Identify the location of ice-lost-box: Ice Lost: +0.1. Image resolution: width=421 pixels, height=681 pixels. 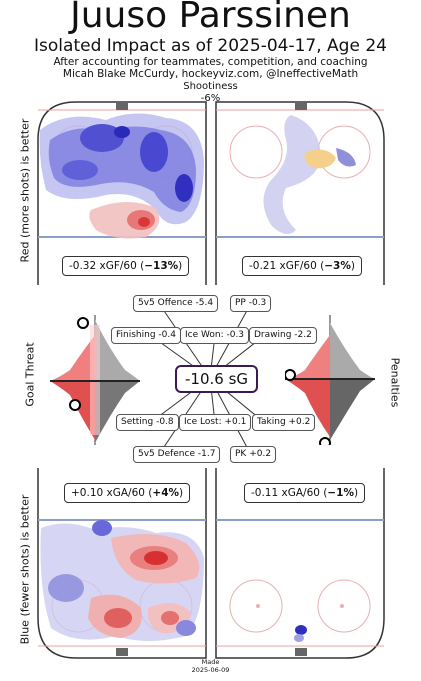
(215, 422).